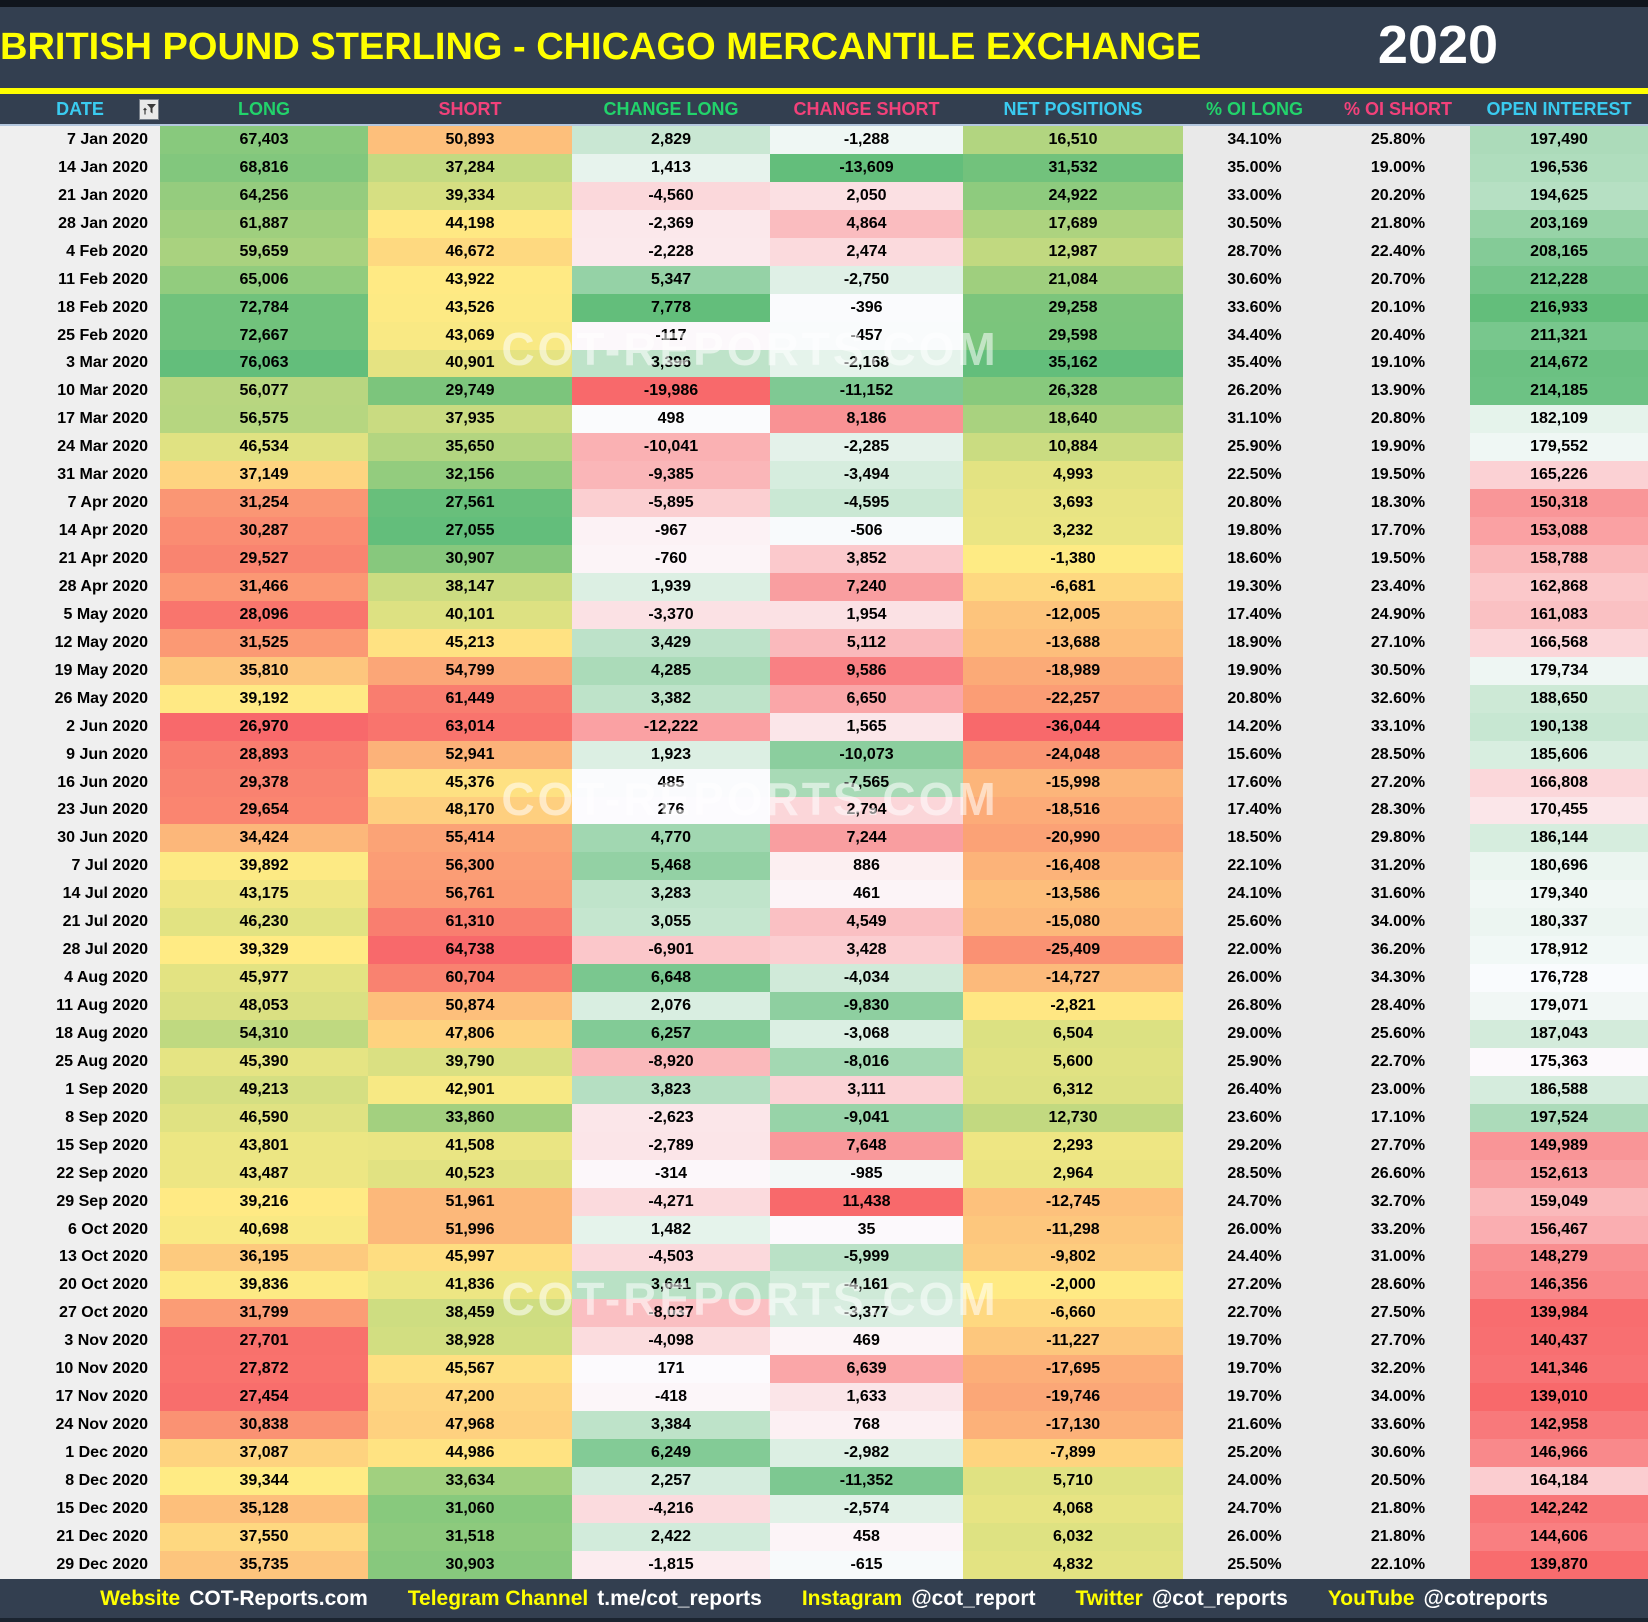 This screenshot has width=1648, height=1622. I want to click on cell-long: 39,216, so click(264, 1201).